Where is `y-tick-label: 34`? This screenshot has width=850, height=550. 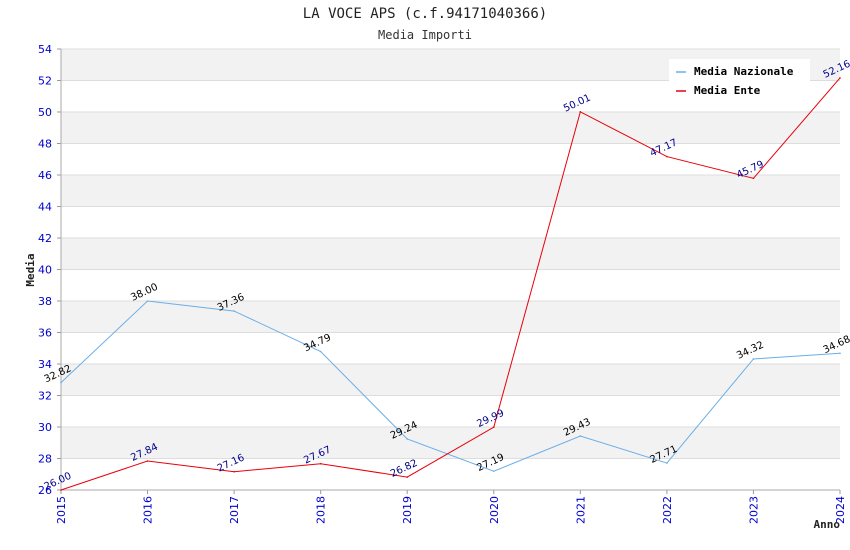 y-tick-label: 34 is located at coordinates (45, 364).